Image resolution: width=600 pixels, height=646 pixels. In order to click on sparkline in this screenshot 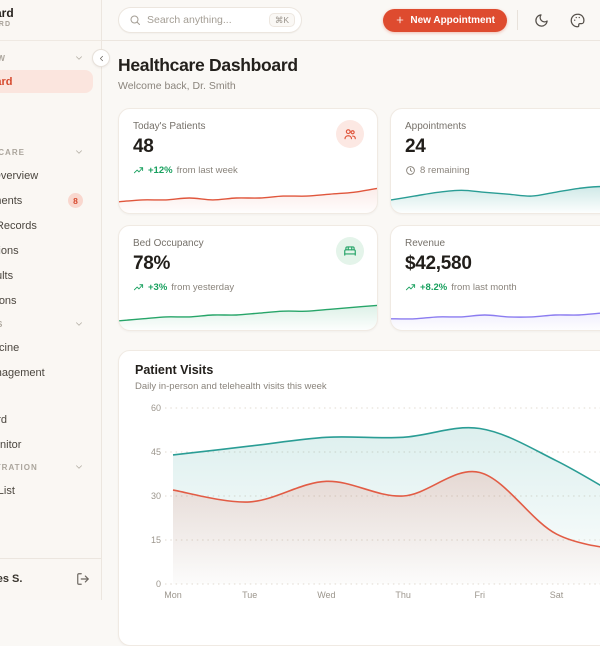, I will do `click(495, 321)`.